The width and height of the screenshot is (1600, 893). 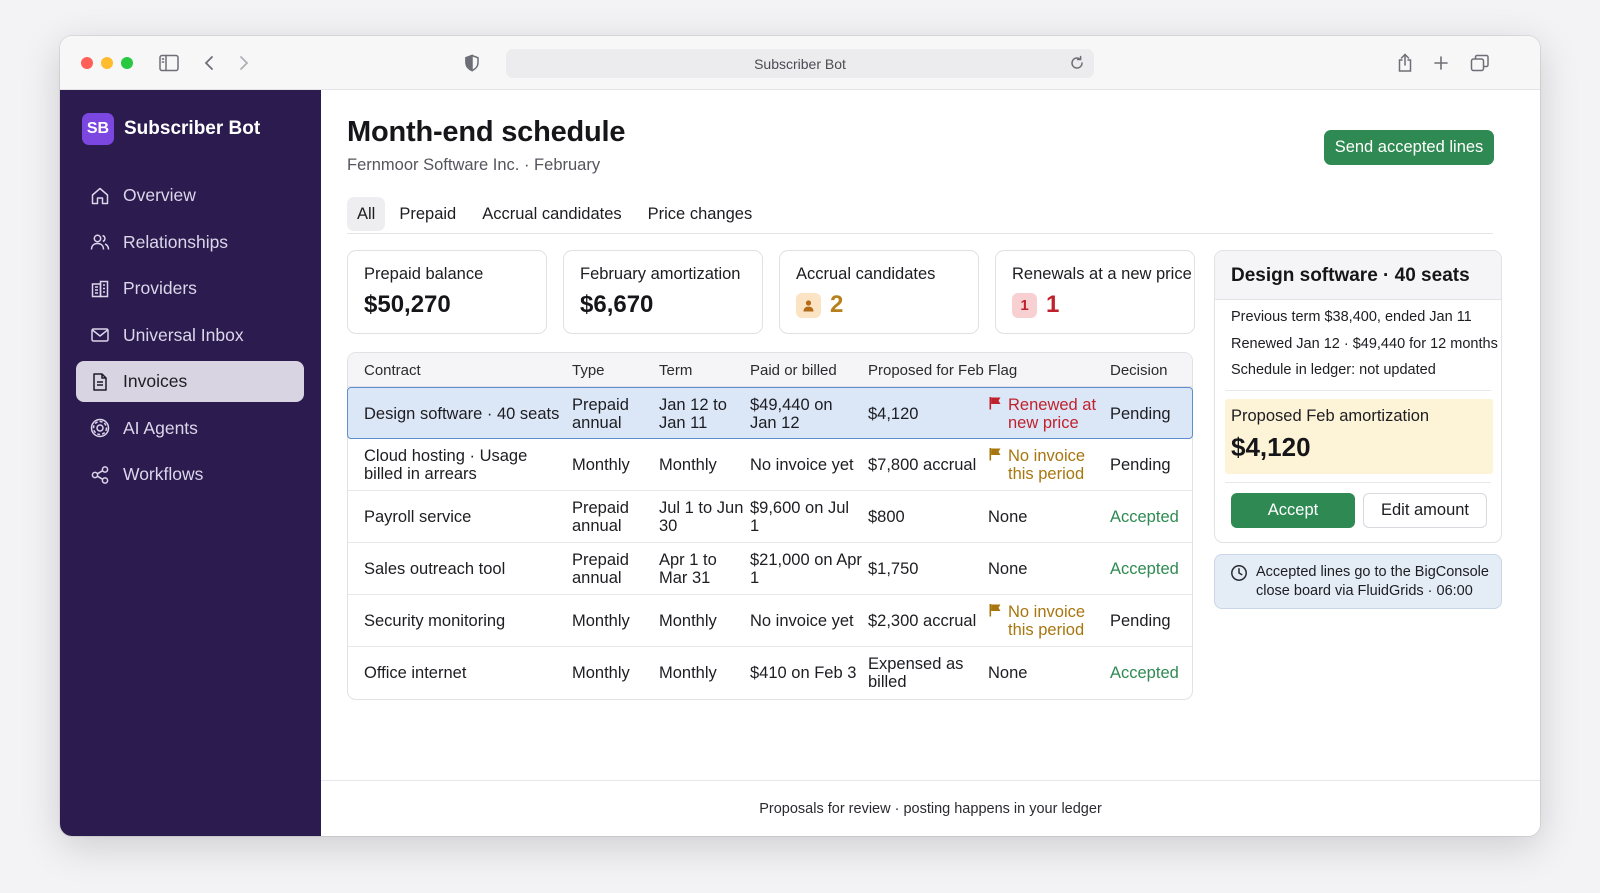 What do you see at coordinates (428, 213) in the screenshot?
I see `tab-prepaid: Prepaid` at bounding box center [428, 213].